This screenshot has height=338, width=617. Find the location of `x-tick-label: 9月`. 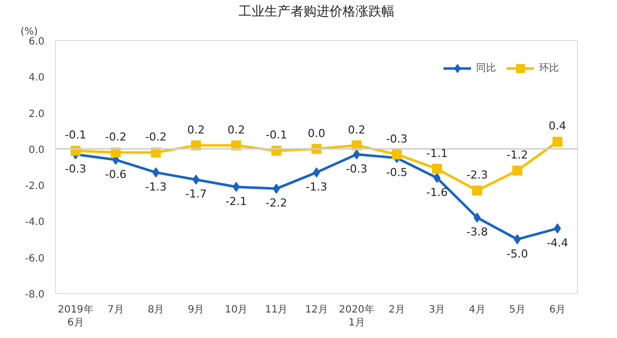

x-tick-label: 9月 is located at coordinates (196, 310).